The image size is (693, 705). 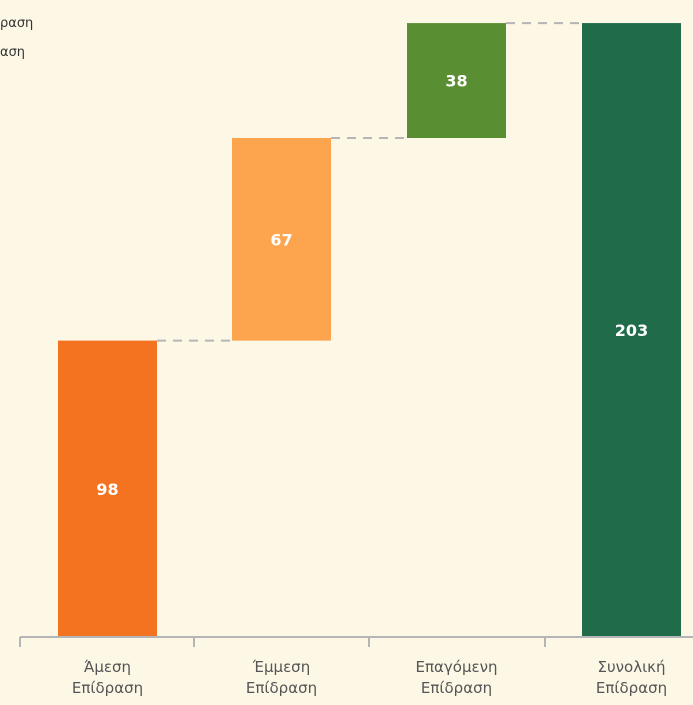 I want to click on legend: ραση αση, so click(x=16, y=38).